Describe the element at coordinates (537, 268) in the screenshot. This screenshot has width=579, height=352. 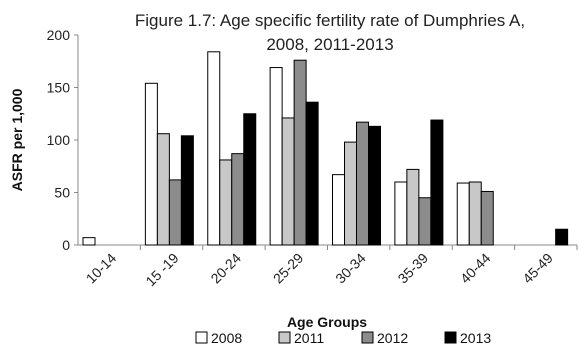
I see `x-tick-label: 45-49` at that location.